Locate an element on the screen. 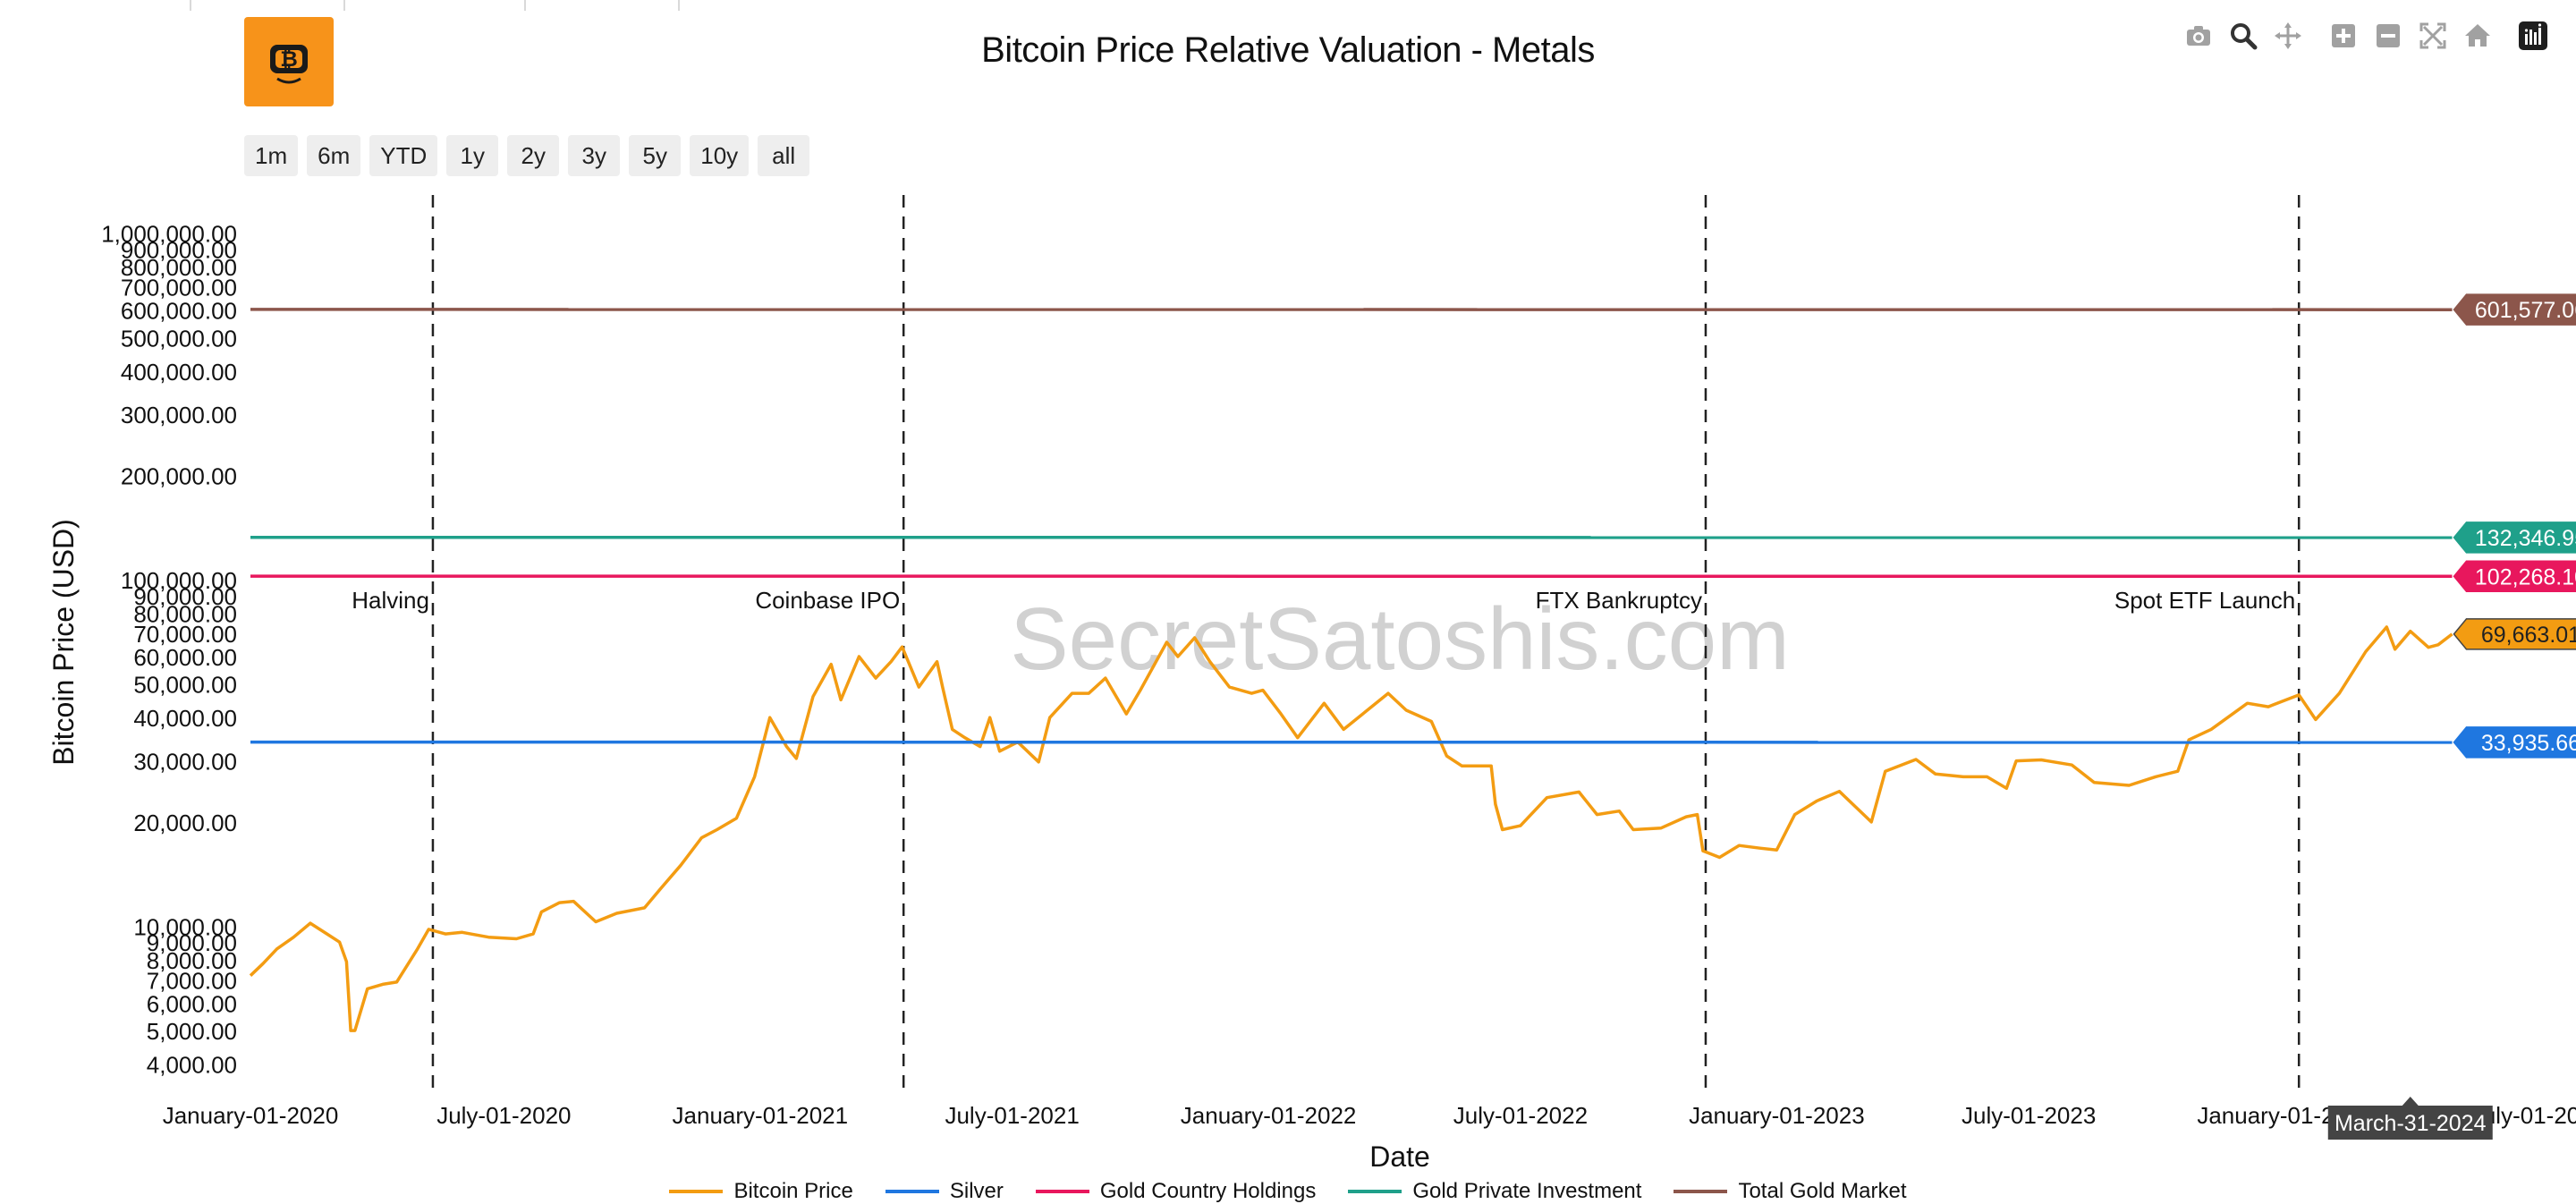 The height and width of the screenshot is (1204, 2576). range-button-10y: 10y is located at coordinates (720, 156).